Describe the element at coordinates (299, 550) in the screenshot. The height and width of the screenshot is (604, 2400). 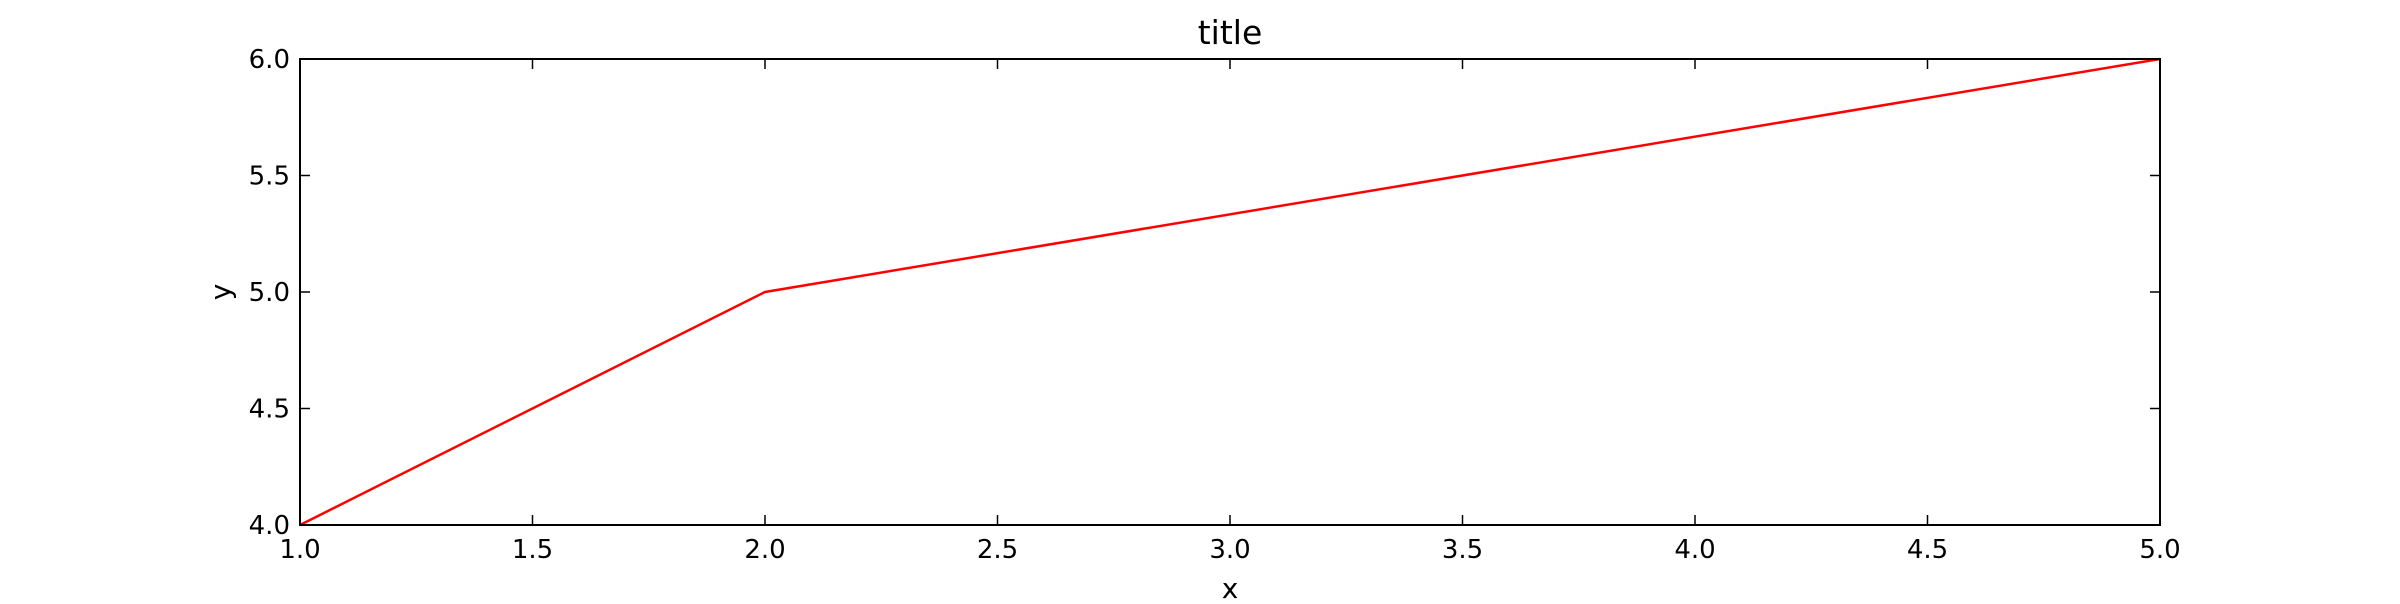
I see `x-tick-label: 1.0` at that location.